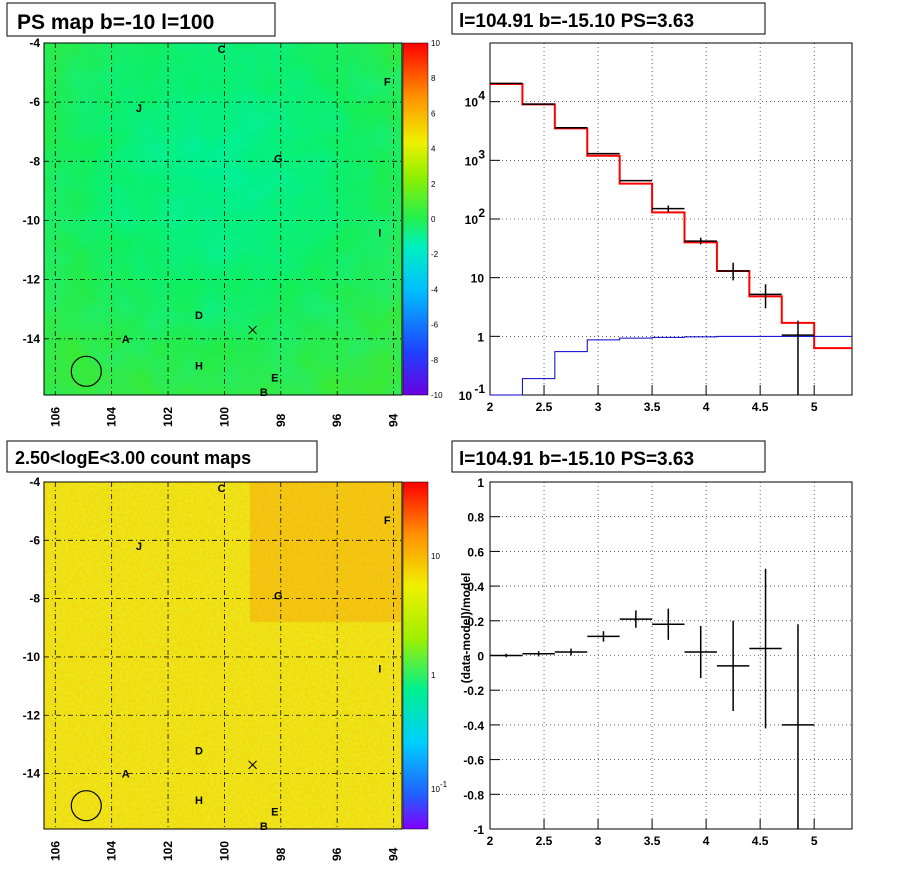 This screenshot has height=875, width=898. I want to click on tl-source-E: E, so click(274, 378).